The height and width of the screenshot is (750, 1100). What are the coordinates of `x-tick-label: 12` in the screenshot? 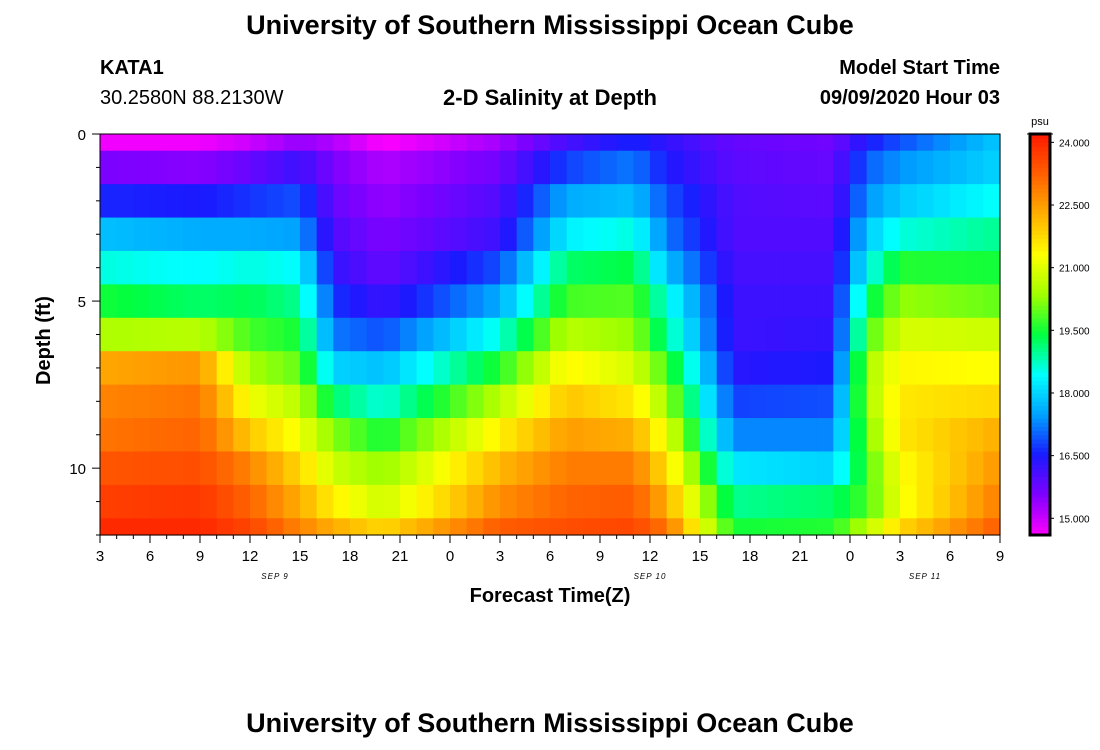 It's located at (650, 556).